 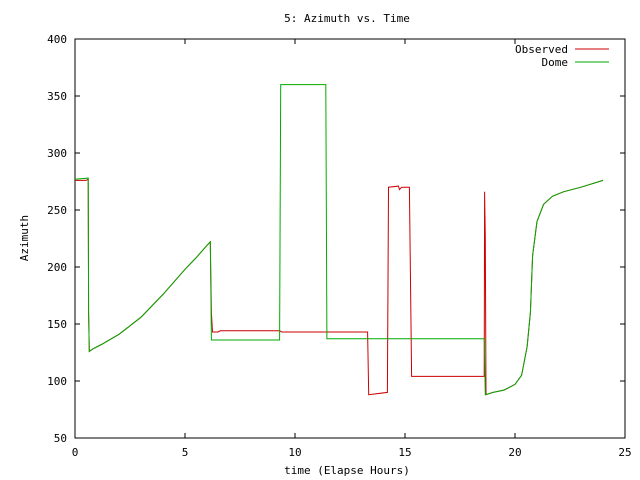 What do you see at coordinates (57, 324) in the screenshot?
I see `y-tick-label: 150` at bounding box center [57, 324].